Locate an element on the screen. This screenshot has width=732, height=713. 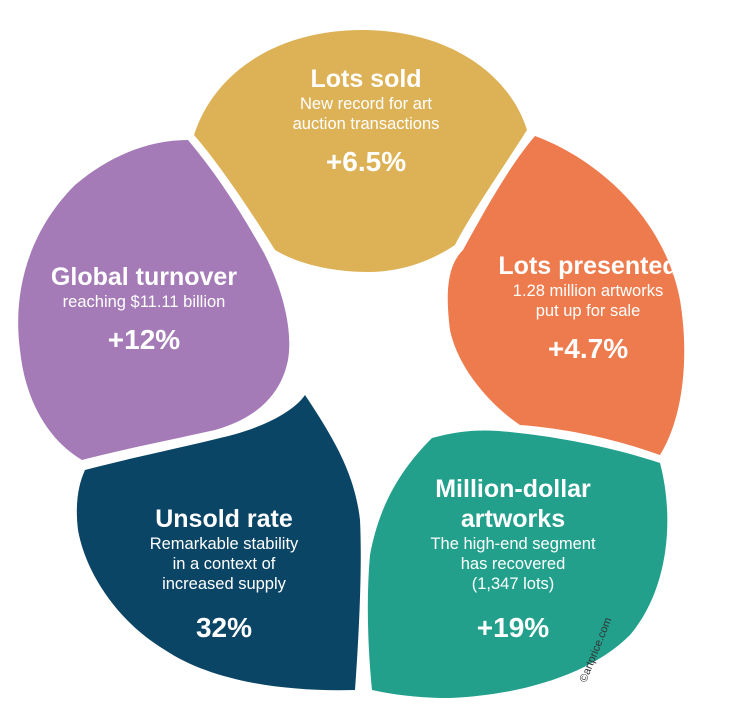
million-dollar-desc-line1: The high-end segment is located at coordinates (513, 544).